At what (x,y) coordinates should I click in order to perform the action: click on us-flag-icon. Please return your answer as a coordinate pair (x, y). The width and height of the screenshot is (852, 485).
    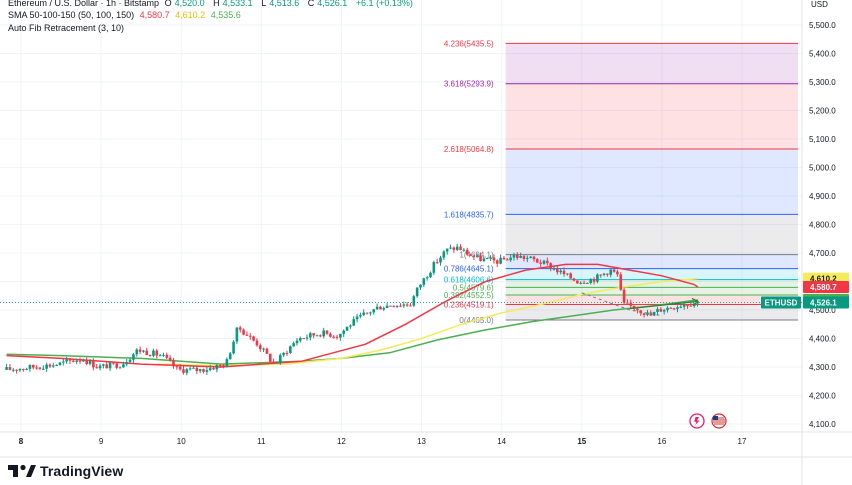
    Looking at the image, I should click on (719, 421).